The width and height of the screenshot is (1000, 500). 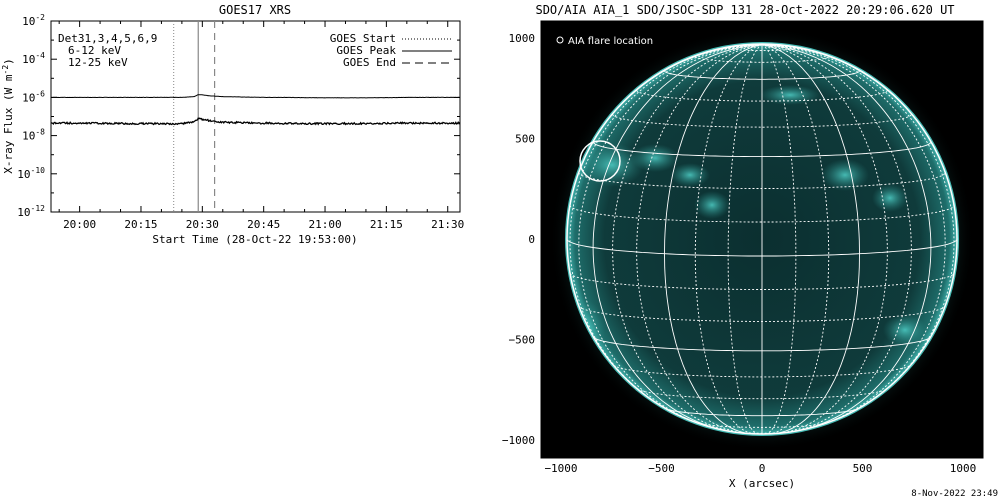 What do you see at coordinates (366, 50) in the screenshot?
I see `legend-goes-peak: GOES Peak` at bounding box center [366, 50].